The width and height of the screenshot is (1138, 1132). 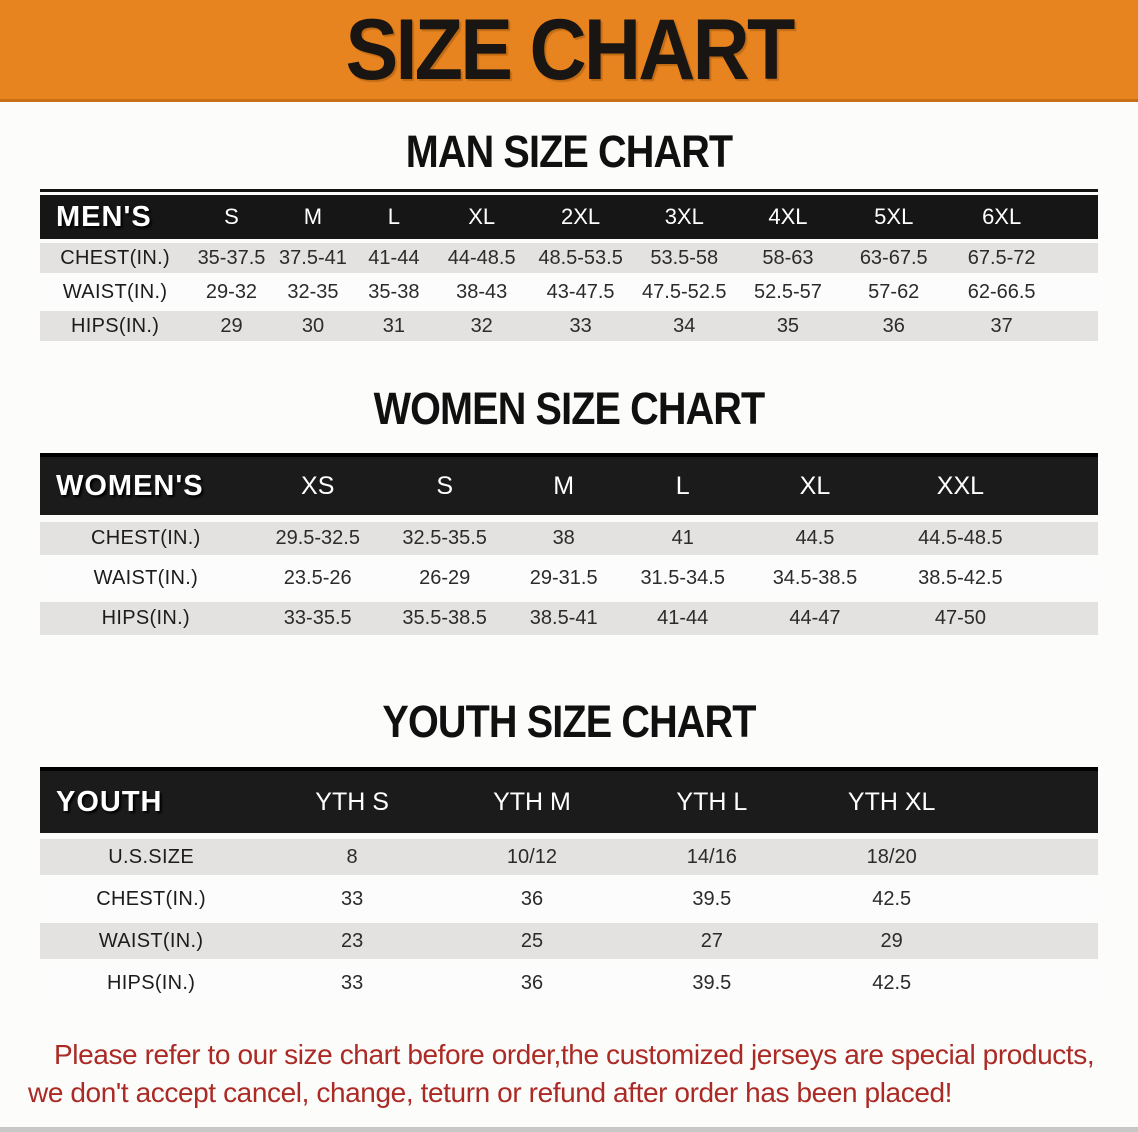 What do you see at coordinates (352, 854) in the screenshot?
I see `size-cell: 8` at bounding box center [352, 854].